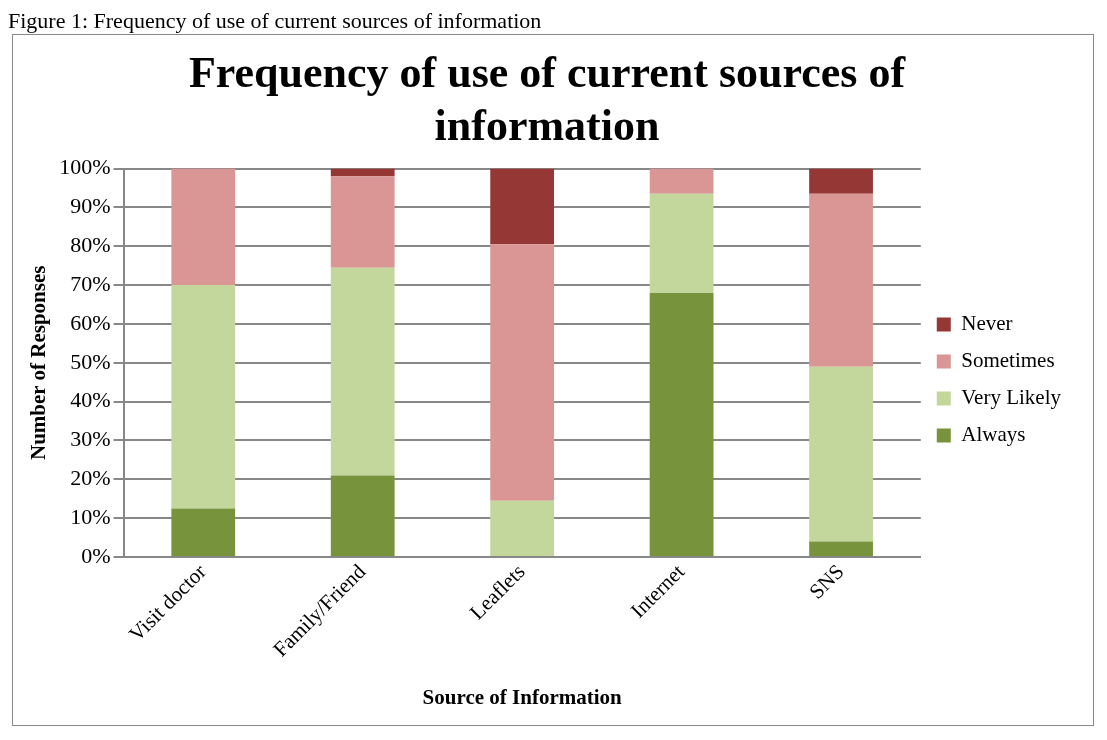 The image size is (1107, 740). What do you see at coordinates (1008, 360) in the screenshot?
I see `legend-label: Sometimes` at bounding box center [1008, 360].